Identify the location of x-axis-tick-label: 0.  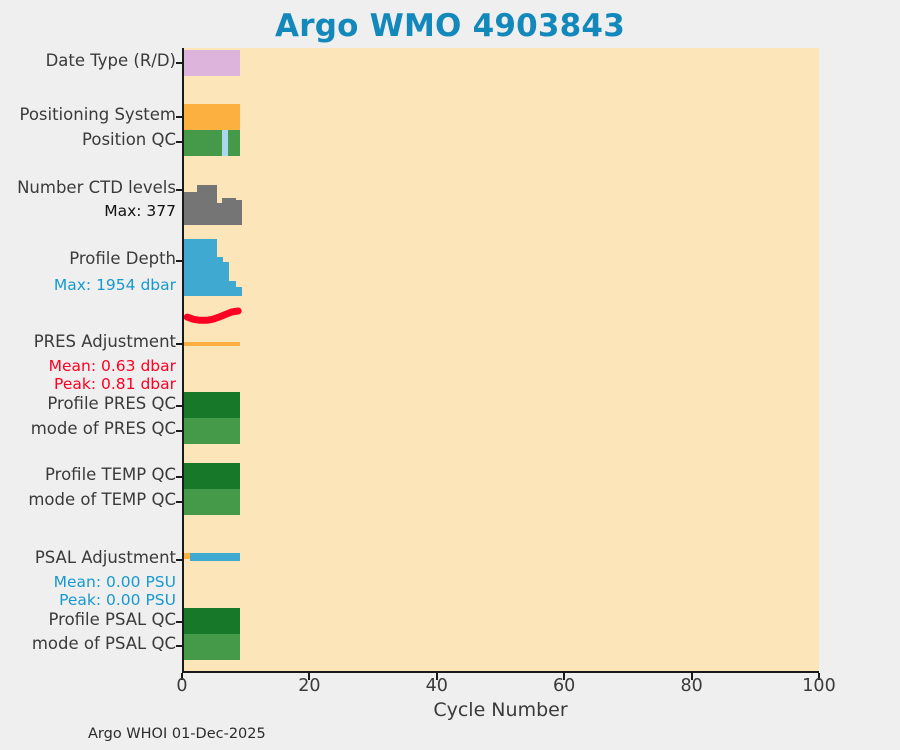
(182, 686).